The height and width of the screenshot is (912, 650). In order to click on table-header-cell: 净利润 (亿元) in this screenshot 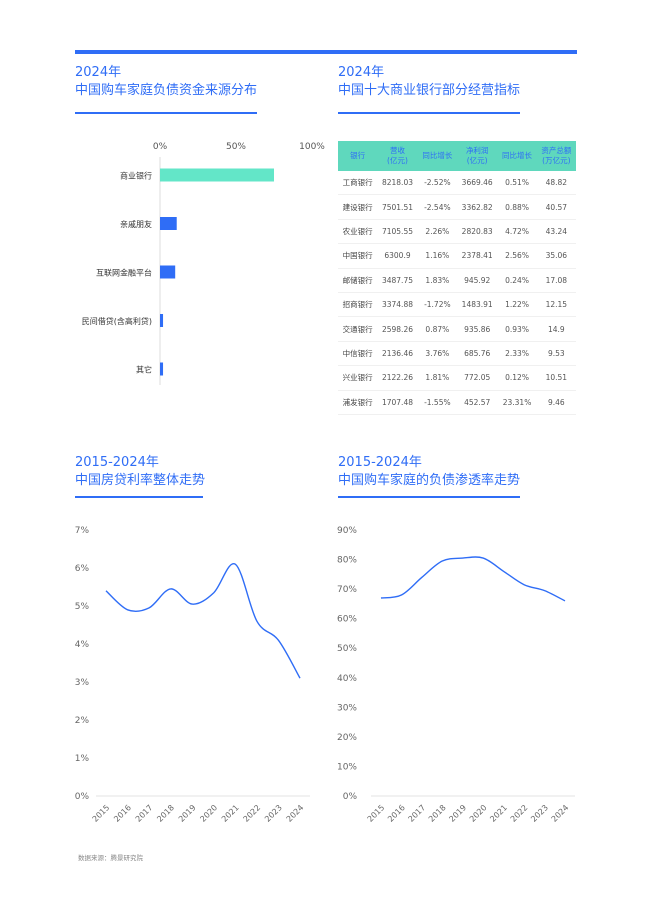, I will do `click(477, 156)`.